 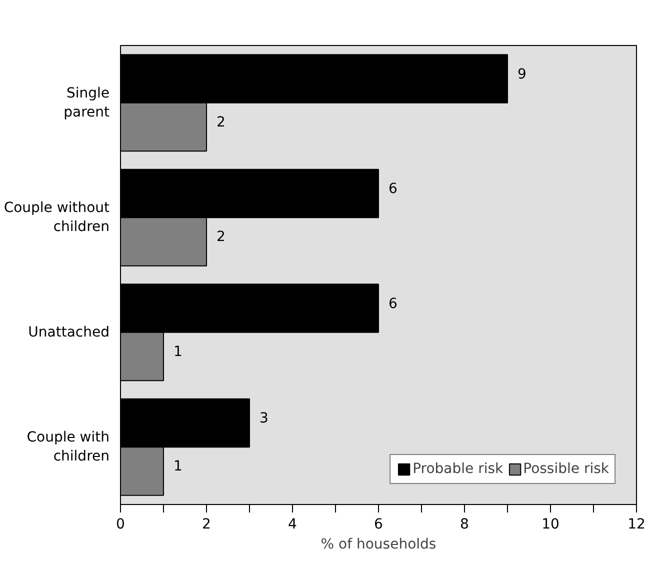 What do you see at coordinates (68, 447) in the screenshot?
I see `y-tick-label: Couple with children` at bounding box center [68, 447].